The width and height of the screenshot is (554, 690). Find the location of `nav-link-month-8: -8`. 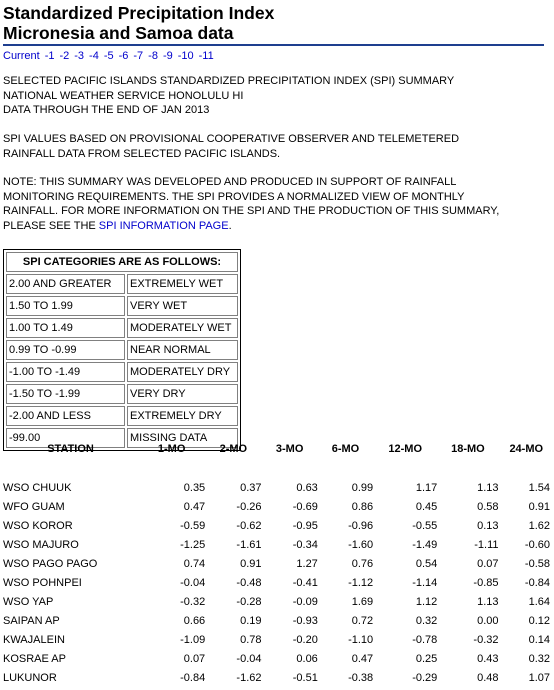

nav-link-month-8: -8 is located at coordinates (153, 56).